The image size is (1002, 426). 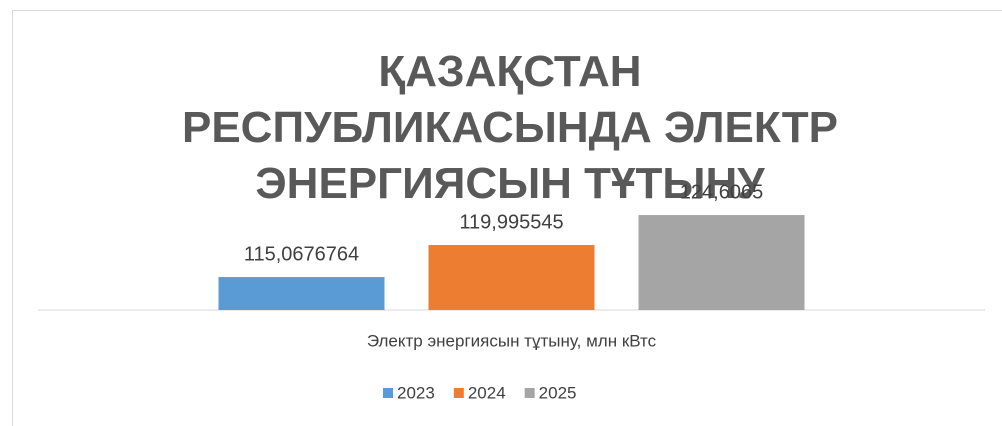 I want to click on legend-label: 2023, so click(x=416, y=392).